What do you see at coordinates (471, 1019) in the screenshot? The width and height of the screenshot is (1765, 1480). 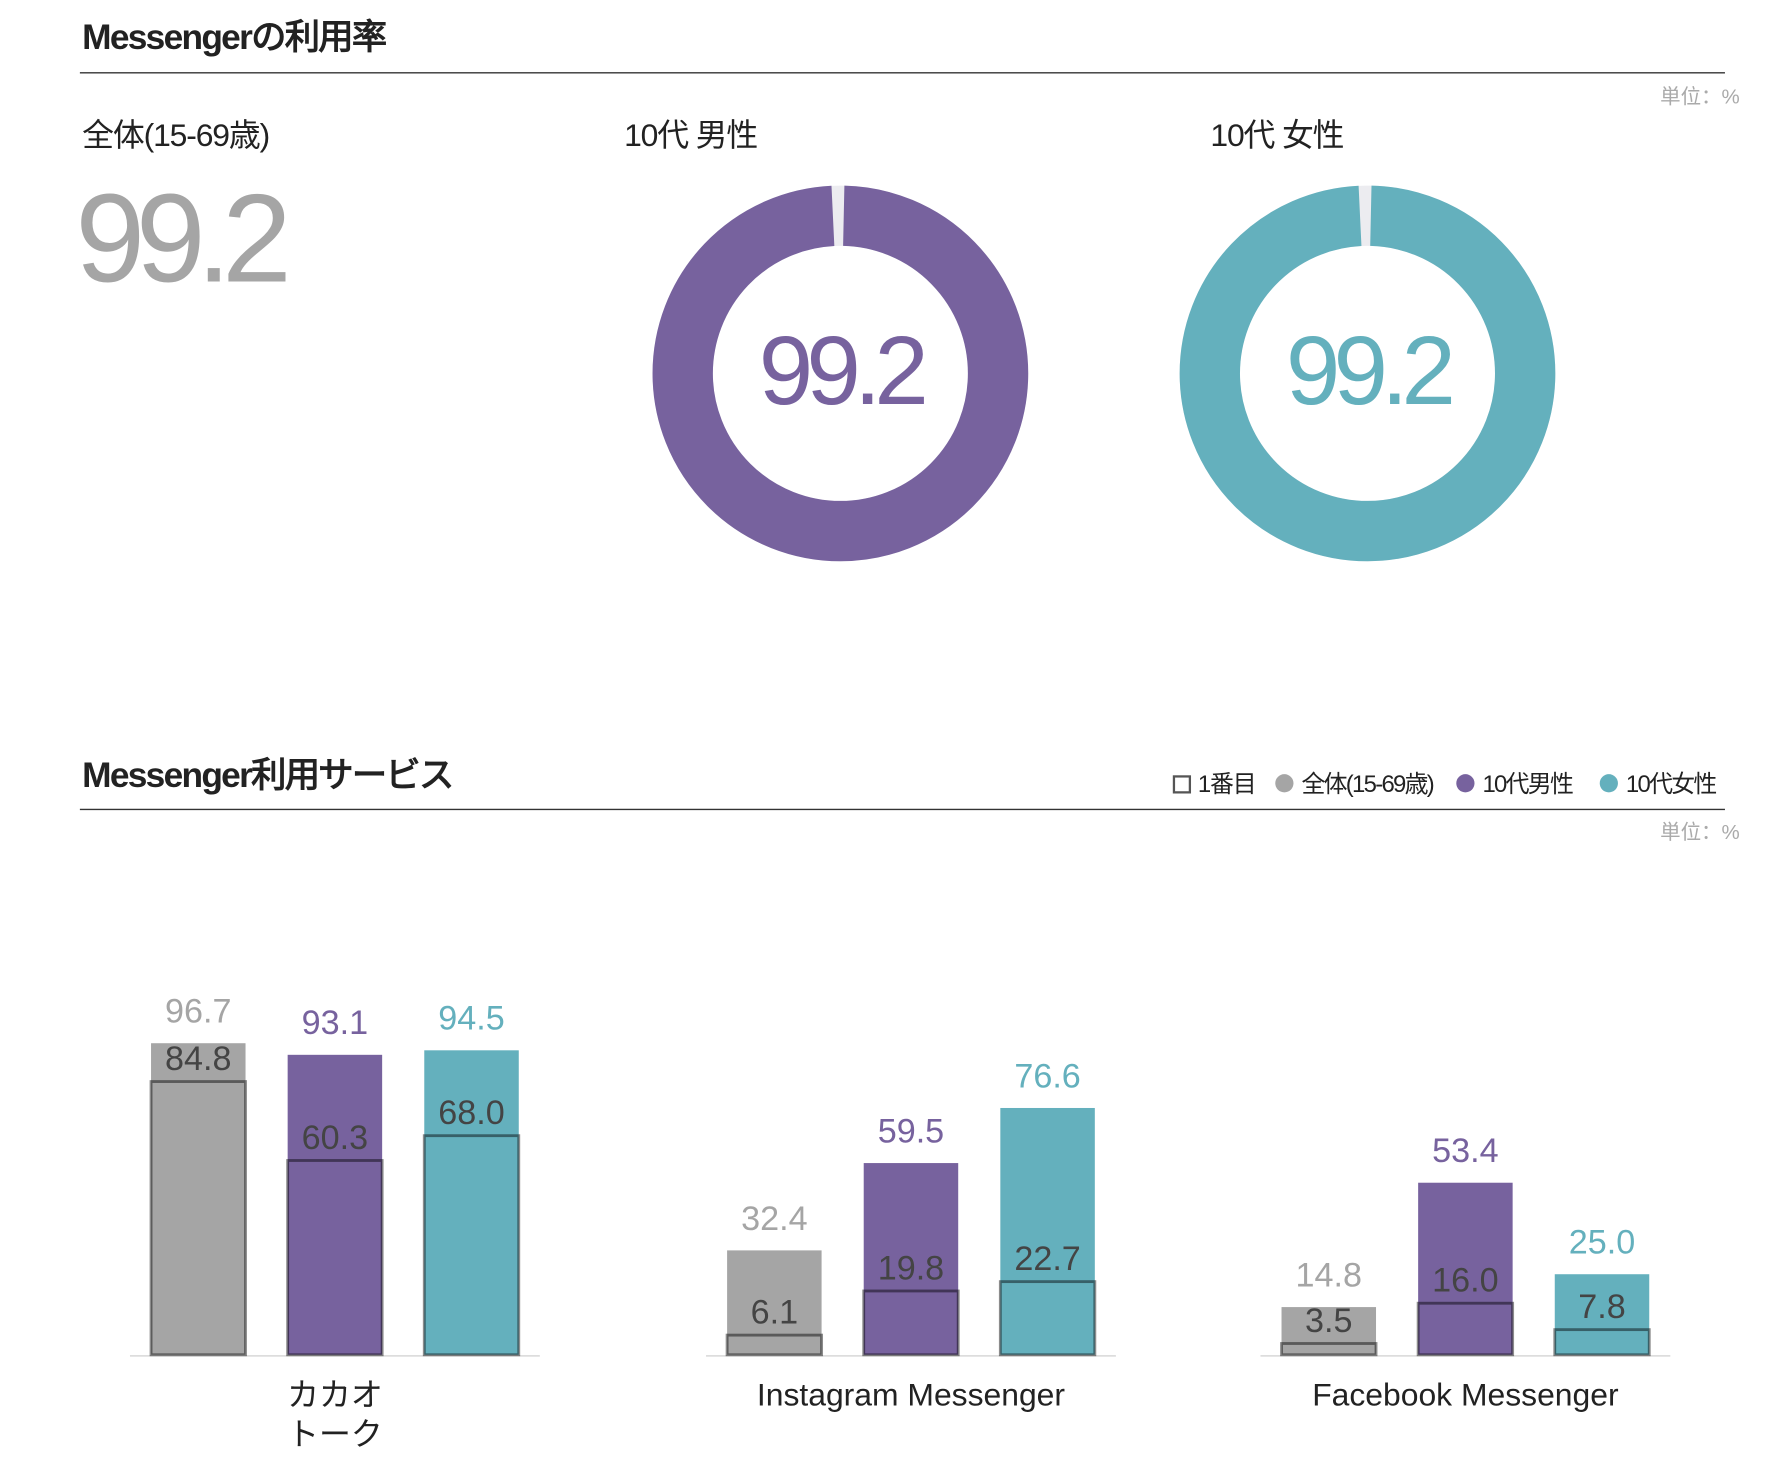 I see `value-label: 94.5` at bounding box center [471, 1019].